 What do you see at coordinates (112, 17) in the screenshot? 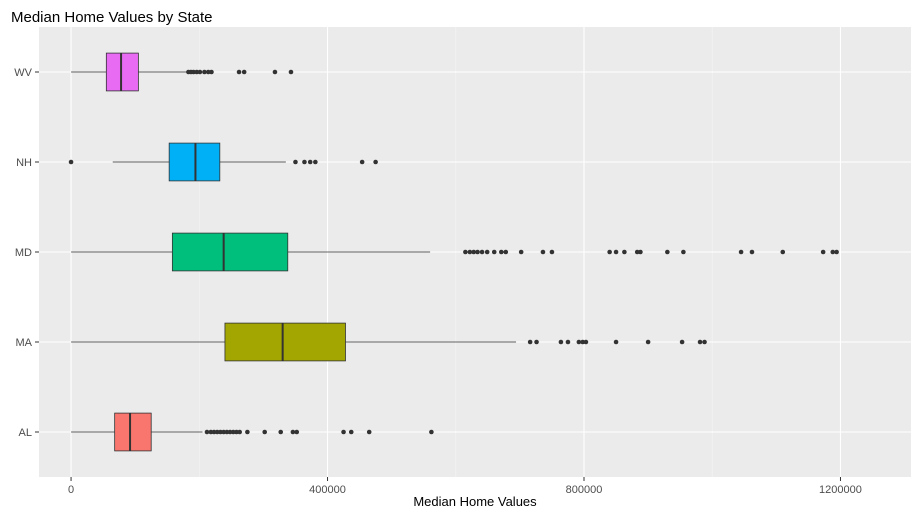
I see `chart-title: Median Home Values by State` at bounding box center [112, 17].